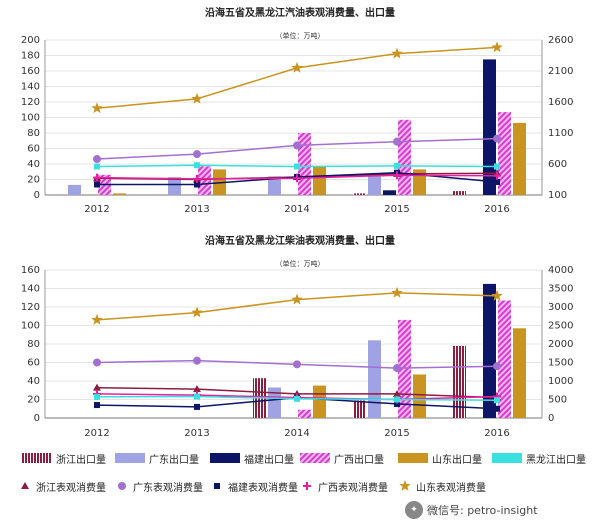 This screenshot has height=530, width=600. I want to click on y-left-tick-label: 120, so click(30, 307).